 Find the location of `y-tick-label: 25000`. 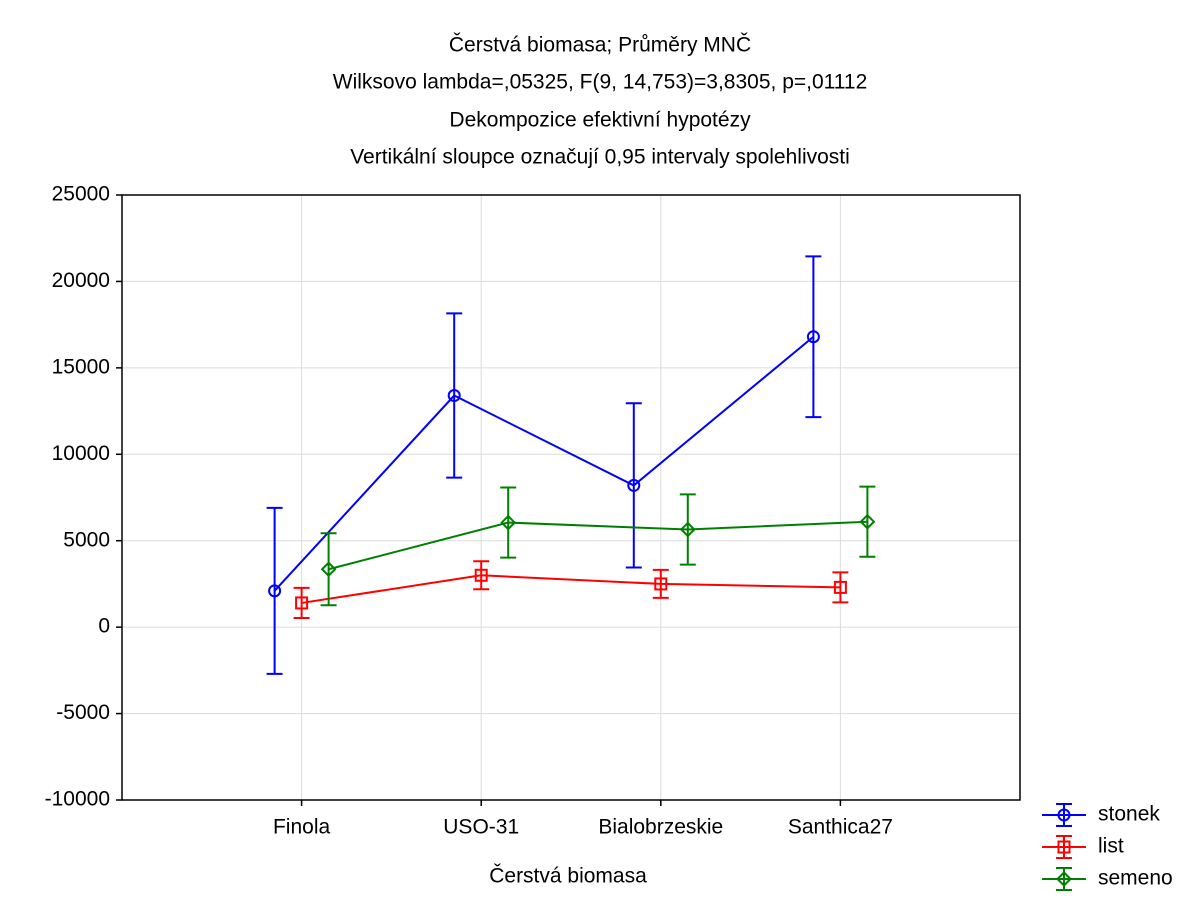

y-tick-label: 25000 is located at coordinates (81, 194).